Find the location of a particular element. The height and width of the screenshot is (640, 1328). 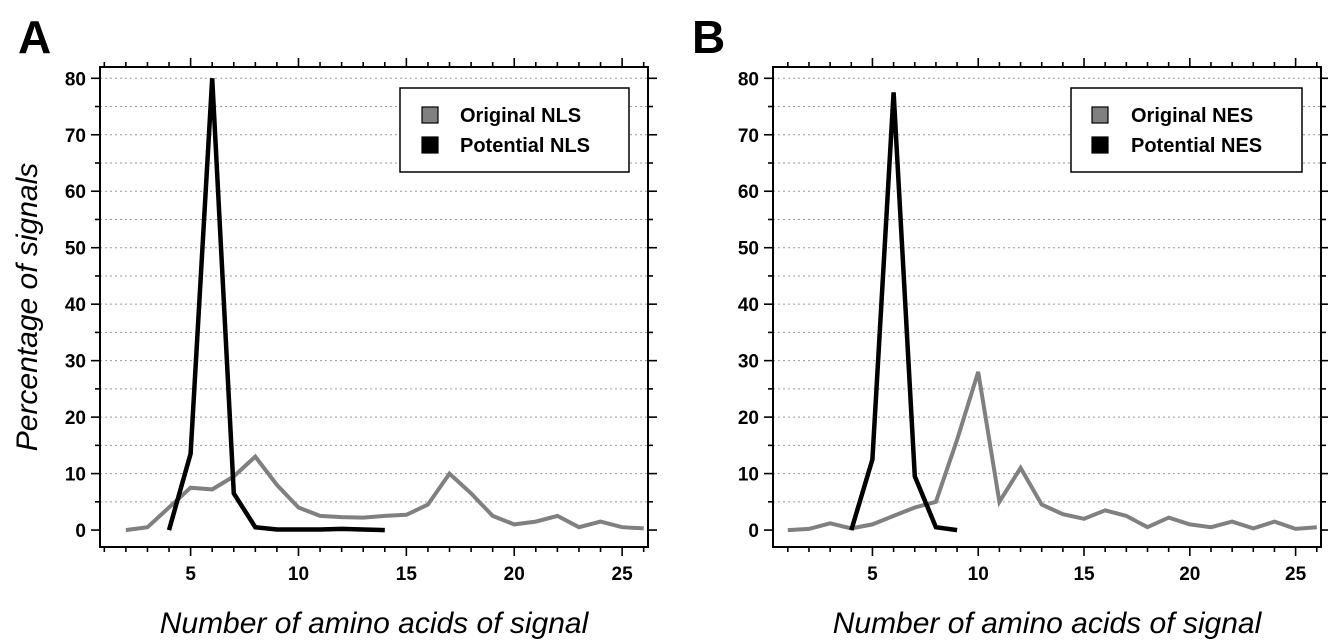

y-axis-title: Percentage of signals is located at coordinates (27, 307).